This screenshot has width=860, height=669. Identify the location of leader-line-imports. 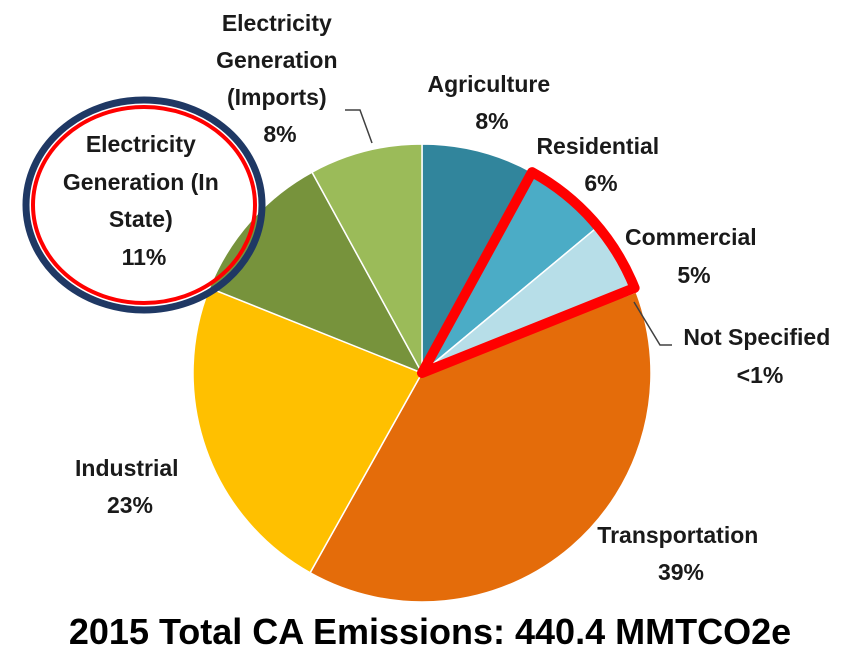
(359, 126).